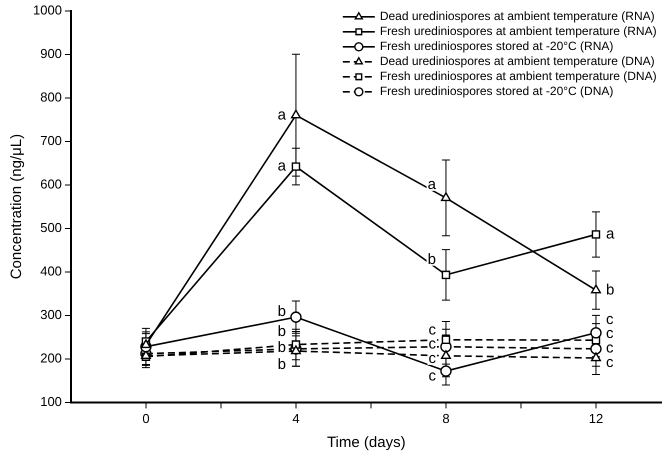 This screenshot has width=668, height=460. Describe the element at coordinates (596, 418) in the screenshot. I see `x-tick-label: 12` at that location.